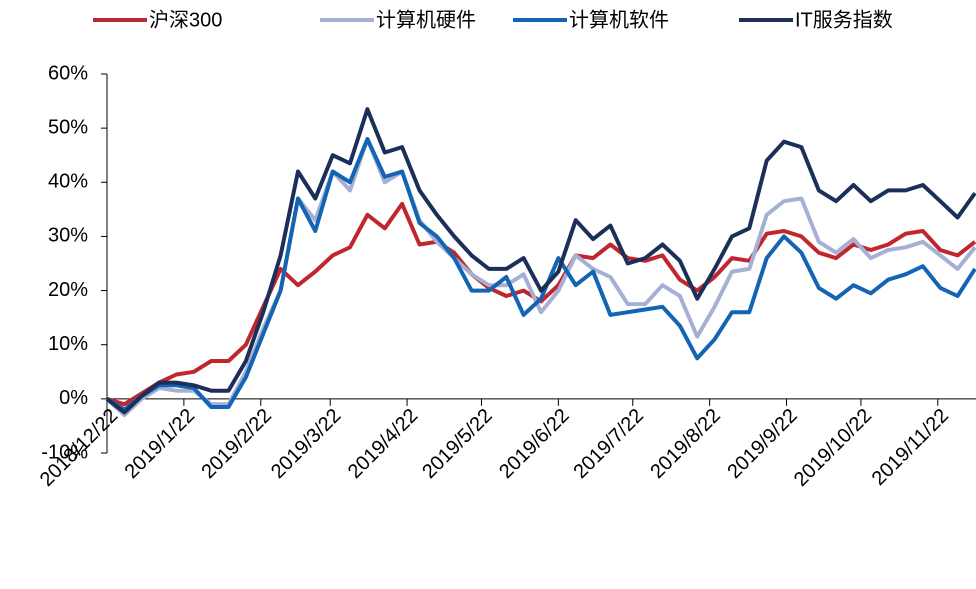  I want to click on y-tick-label: 0%, so click(73, 398).